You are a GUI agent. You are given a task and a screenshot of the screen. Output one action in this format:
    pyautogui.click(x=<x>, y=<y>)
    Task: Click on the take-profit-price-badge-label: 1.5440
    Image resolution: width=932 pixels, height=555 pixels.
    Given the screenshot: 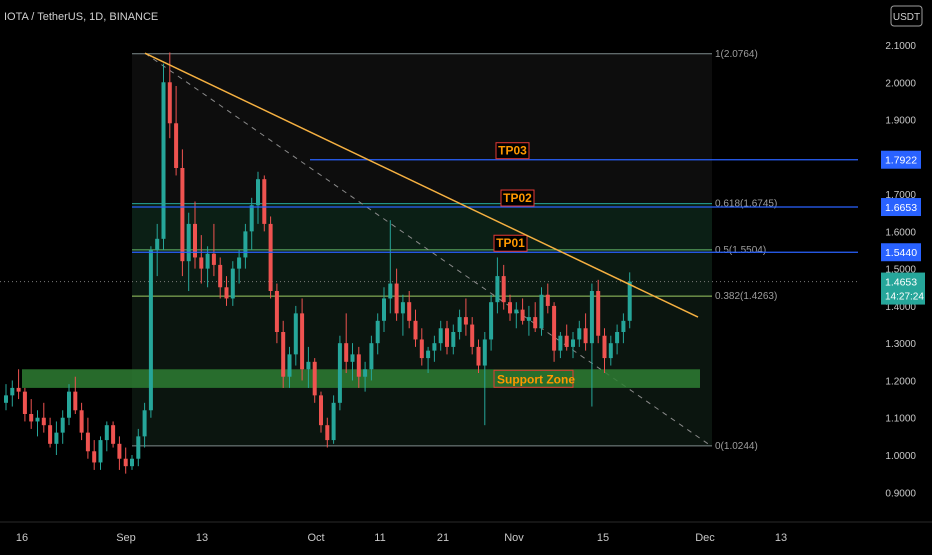 What is the action you would take?
    pyautogui.click(x=901, y=253)
    